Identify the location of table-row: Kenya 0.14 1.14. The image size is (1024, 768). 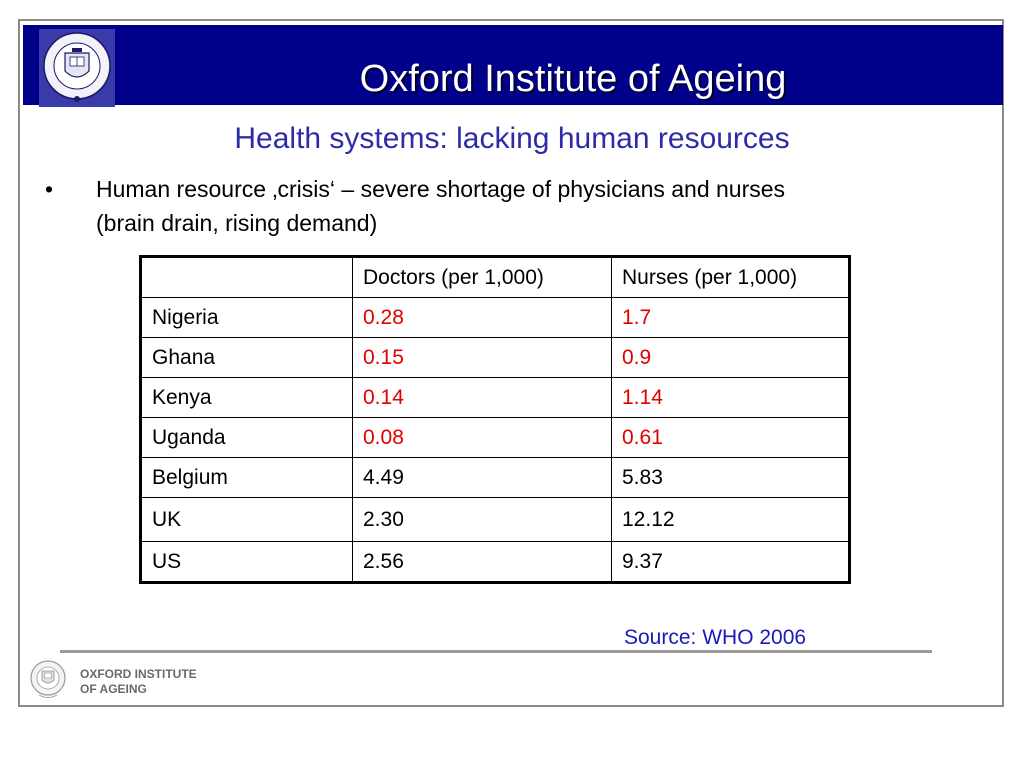
(495, 397).